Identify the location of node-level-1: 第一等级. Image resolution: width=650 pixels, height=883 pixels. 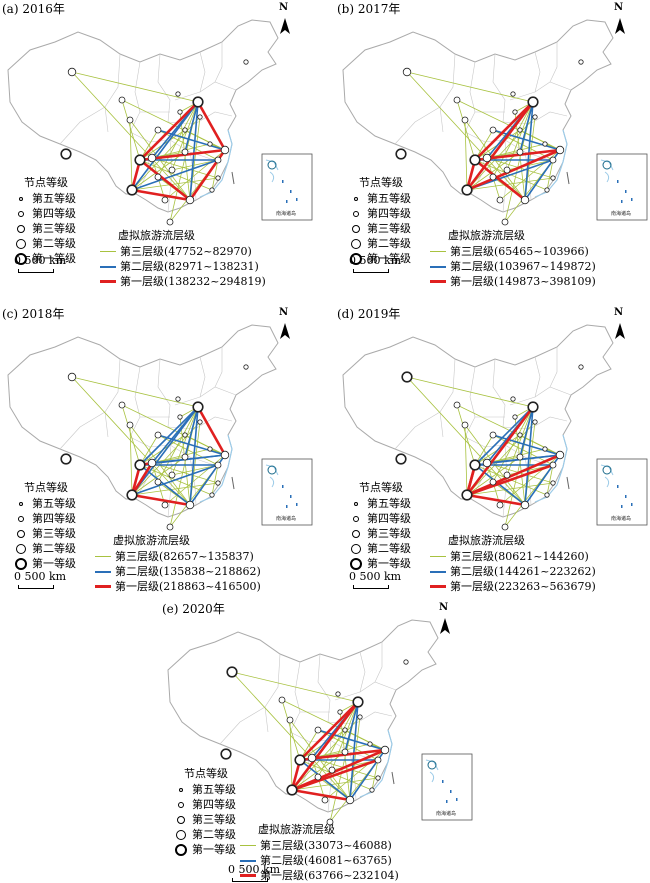
(389, 258).